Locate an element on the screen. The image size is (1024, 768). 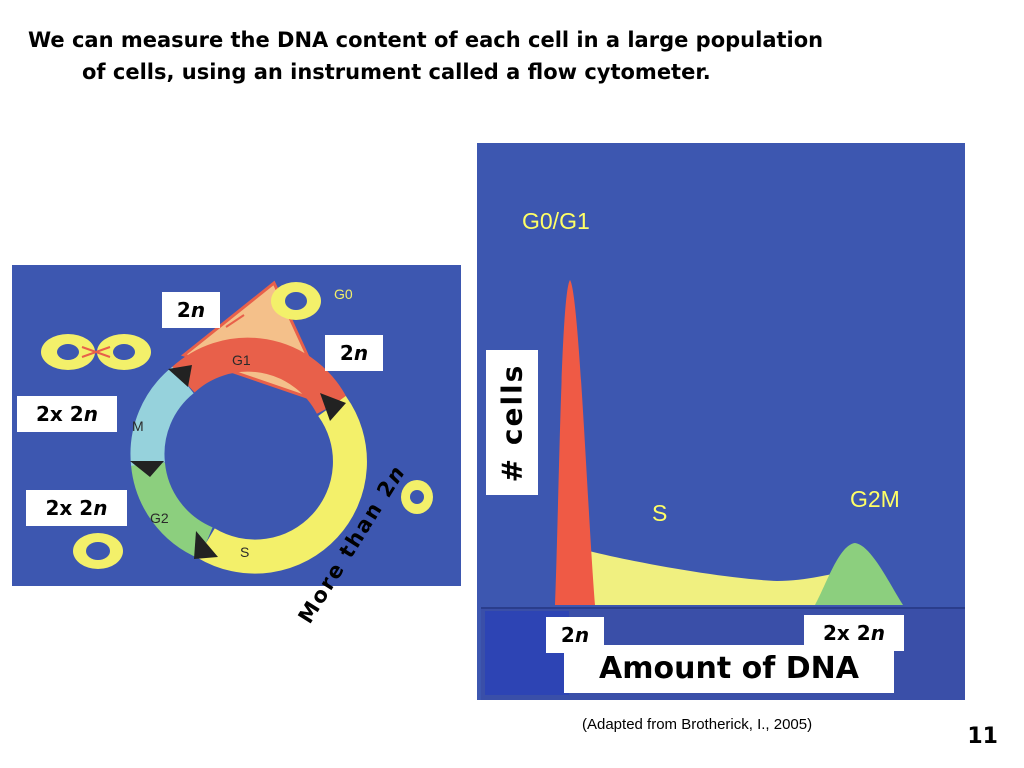
g0-arrow is located at coordinates (235, 321).